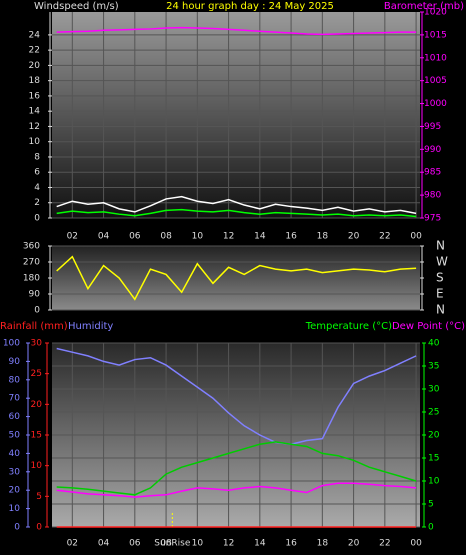 This screenshot has width=466, height=555. Describe the element at coordinates (432, 173) in the screenshot. I see `y-tick-label: 985` at that location.